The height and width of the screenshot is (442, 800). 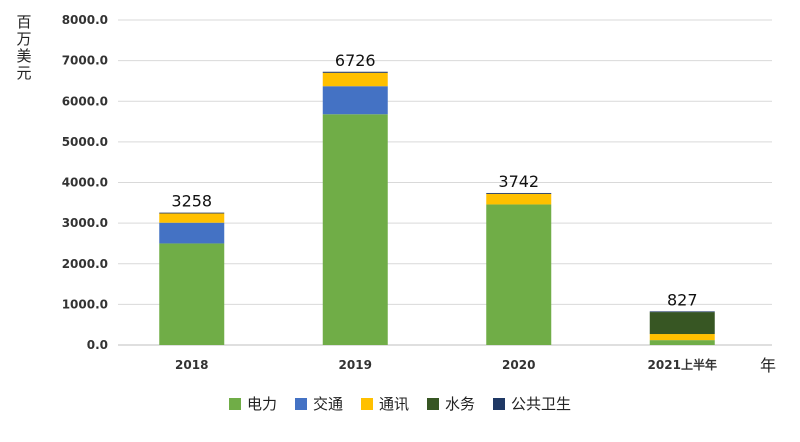 I want to click on y-tick-label: 2000.0, so click(x=85, y=264).